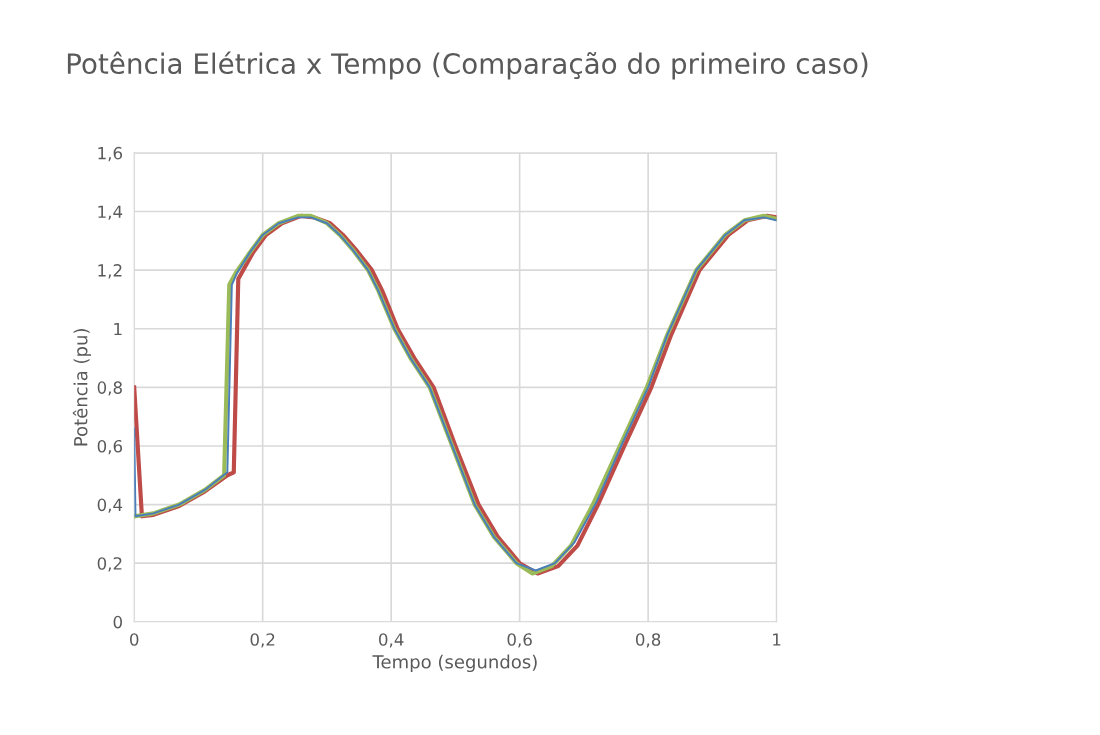 Image resolution: width=1100 pixels, height=735 pixels. Describe the element at coordinates (262, 640) in the screenshot. I see `x-tick-label: 0,2` at that location.